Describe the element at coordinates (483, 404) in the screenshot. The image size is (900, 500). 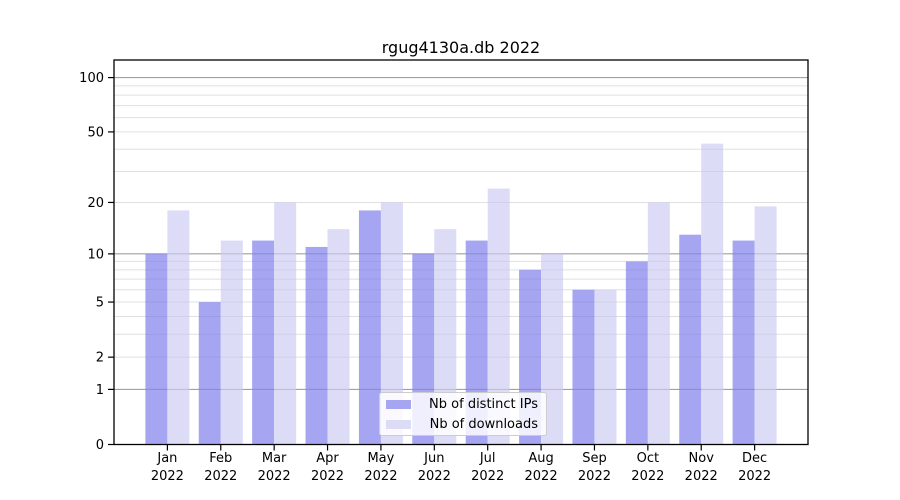
I see `legend-label-distinct-ips: Nb of distinct IPs` at that location.